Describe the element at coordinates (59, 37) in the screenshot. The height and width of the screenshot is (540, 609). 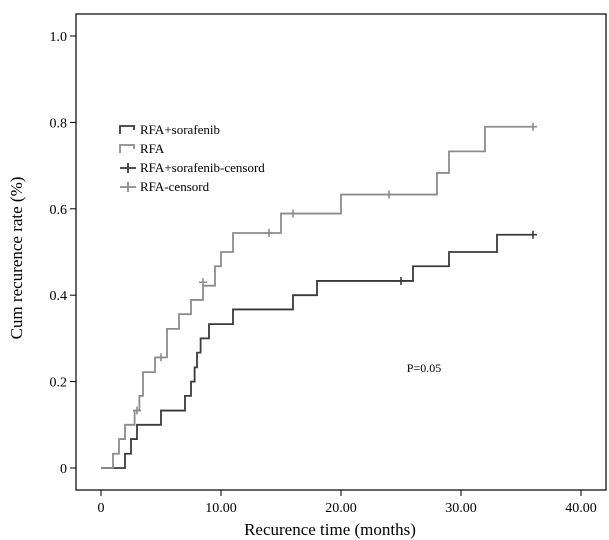
I see `y-tick-label: 1.0` at that location.